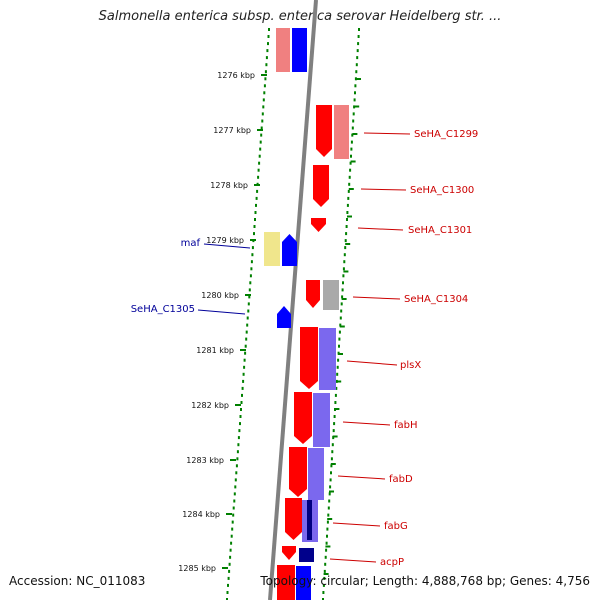  Describe the element at coordinates (286, 582) in the screenshot. I see `feature-block-red` at that location.